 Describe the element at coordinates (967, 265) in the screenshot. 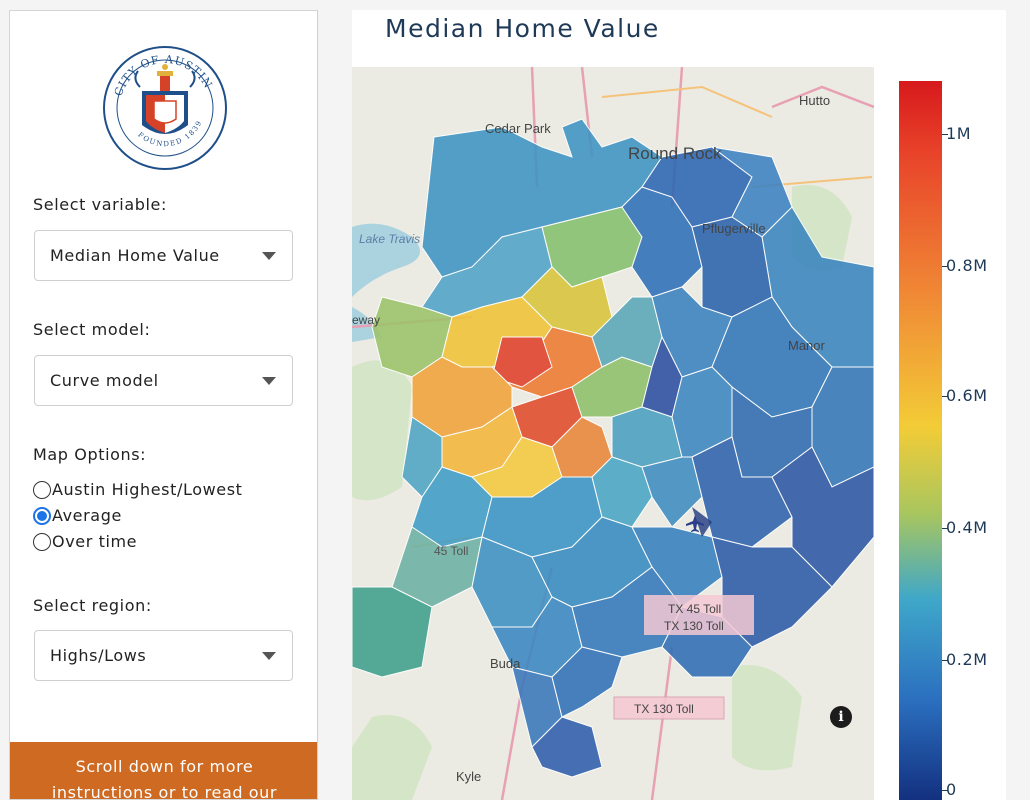

I see `colorbar-tick-label: 0.8M` at that location.